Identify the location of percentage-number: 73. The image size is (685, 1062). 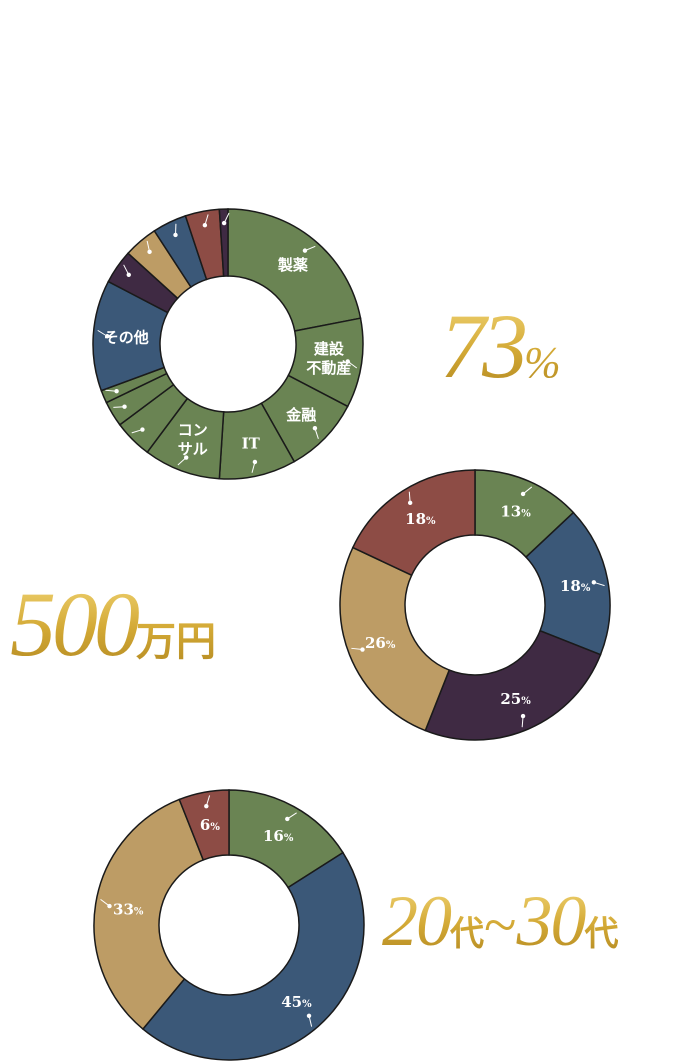
(482, 346).